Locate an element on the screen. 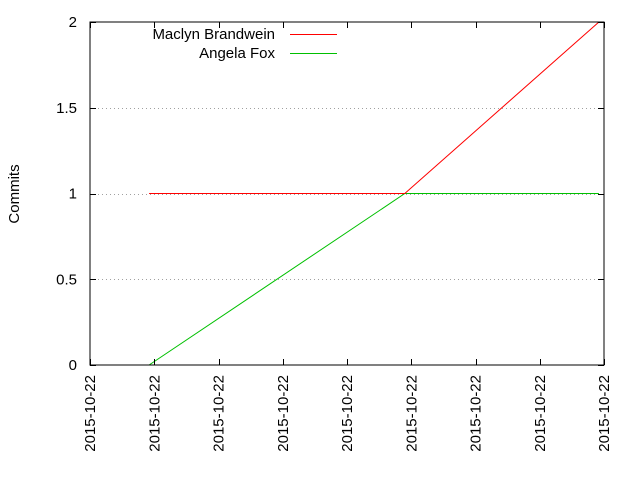  legend-label-0: Maclyn Brandwein is located at coordinates (213, 34).